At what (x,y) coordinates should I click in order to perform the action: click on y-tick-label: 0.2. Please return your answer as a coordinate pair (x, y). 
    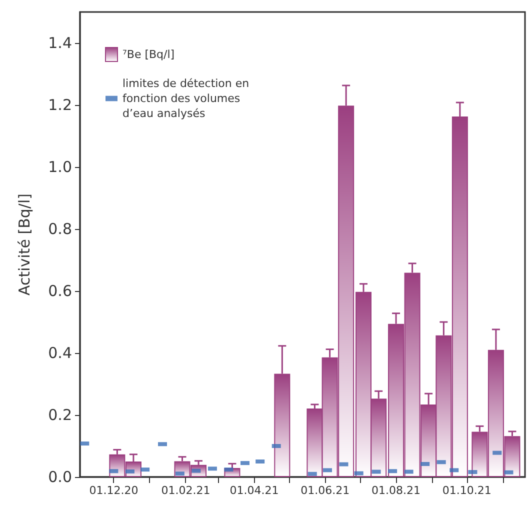
    Looking at the image, I should click on (60, 415).